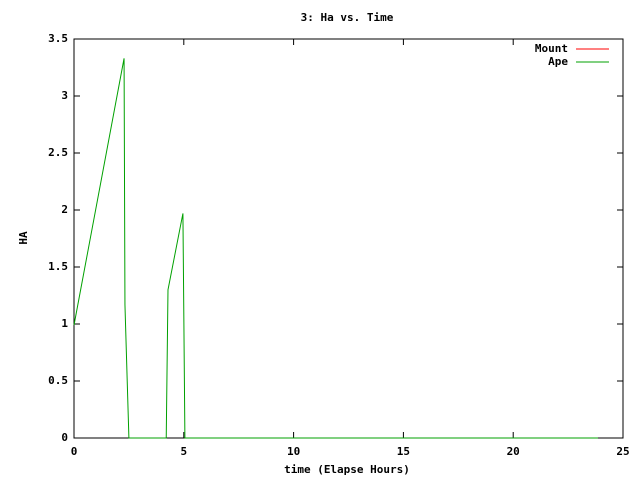 This screenshot has width=640, height=480. I want to click on chart-title: 3: Ha vs. Time, so click(347, 17).